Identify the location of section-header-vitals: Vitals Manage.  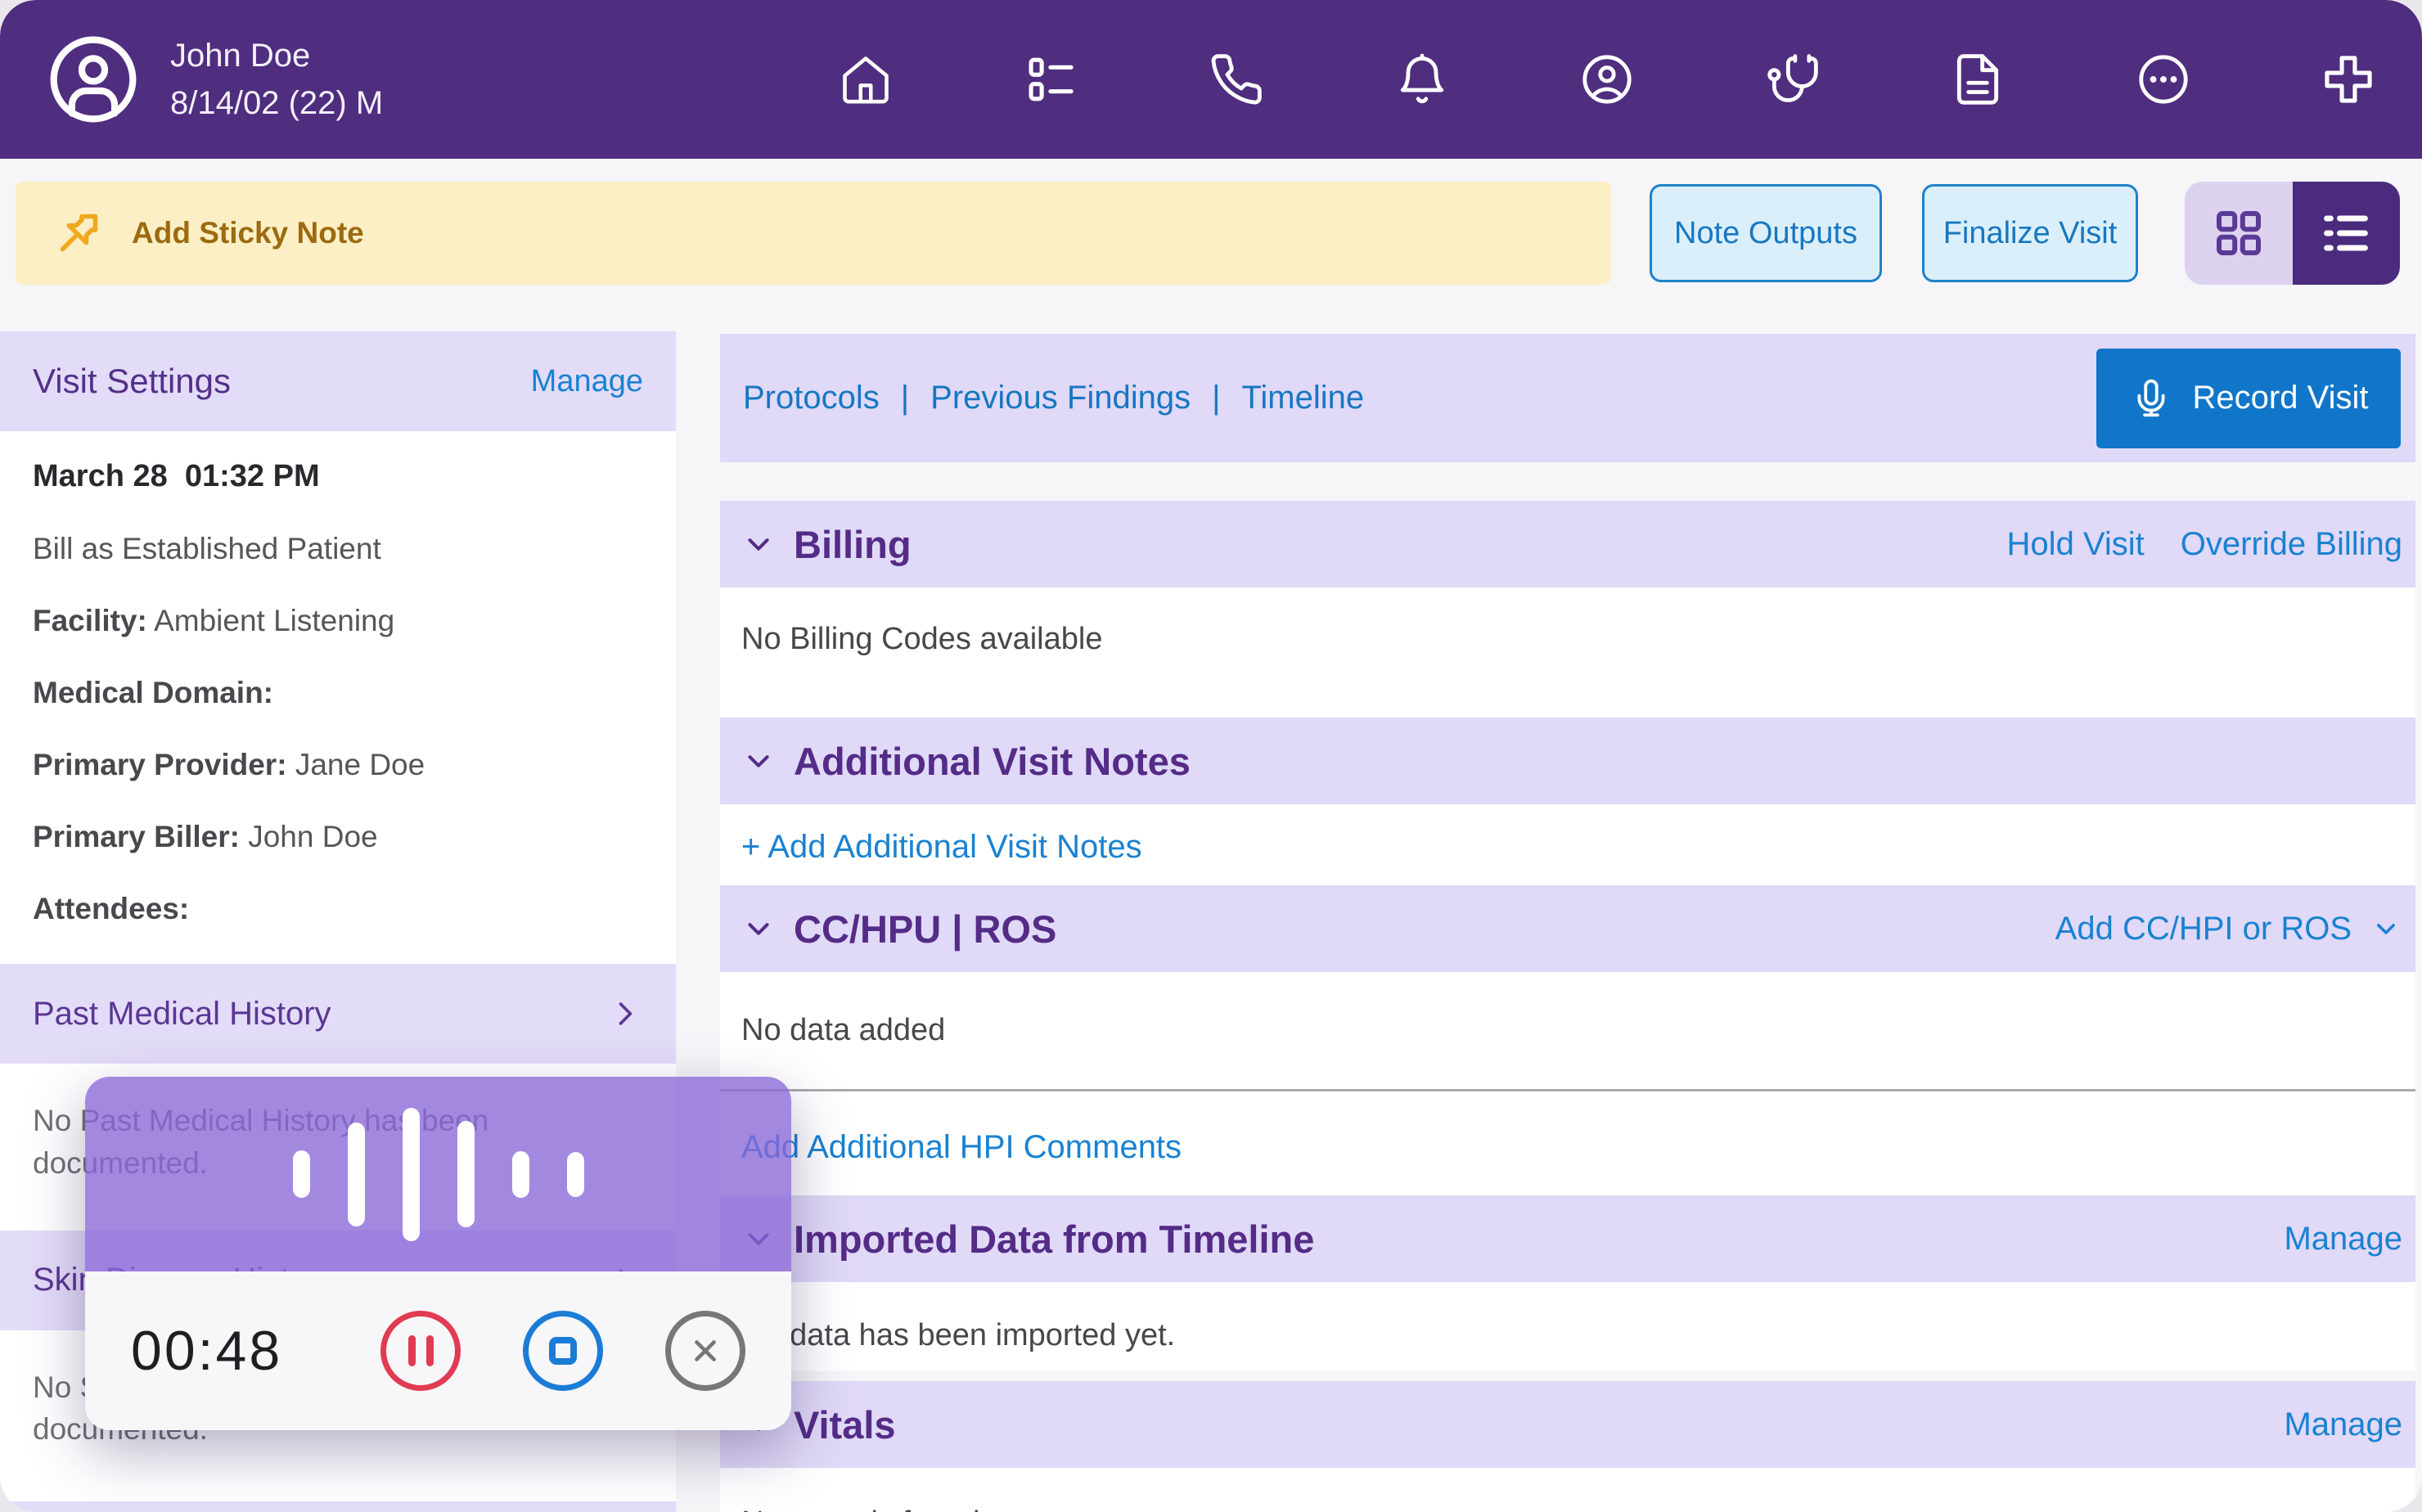
(1567, 1425).